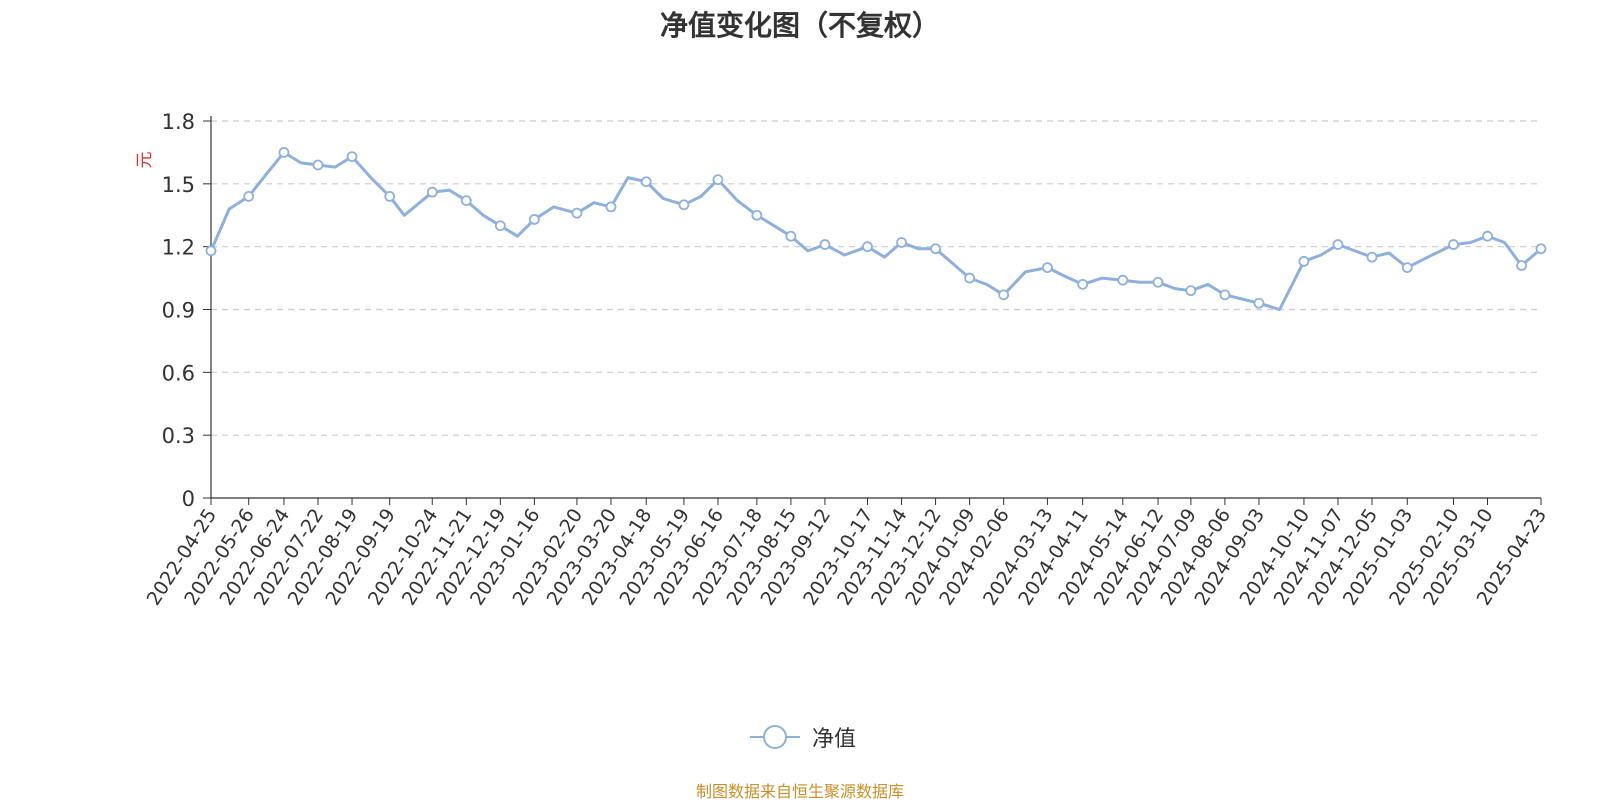 This screenshot has height=802, width=1600. Describe the element at coordinates (178, 122) in the screenshot. I see `y-tick-label: 1.8` at that location.